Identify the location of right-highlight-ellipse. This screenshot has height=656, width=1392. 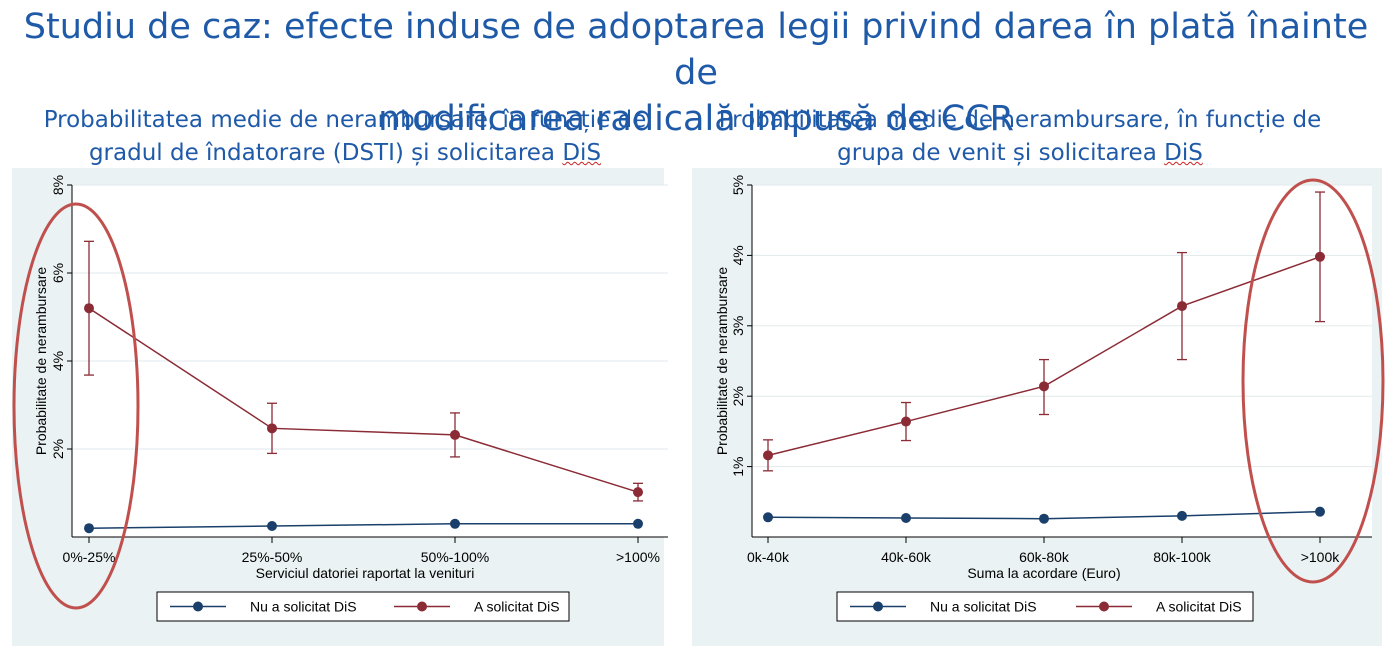
(1313, 381).